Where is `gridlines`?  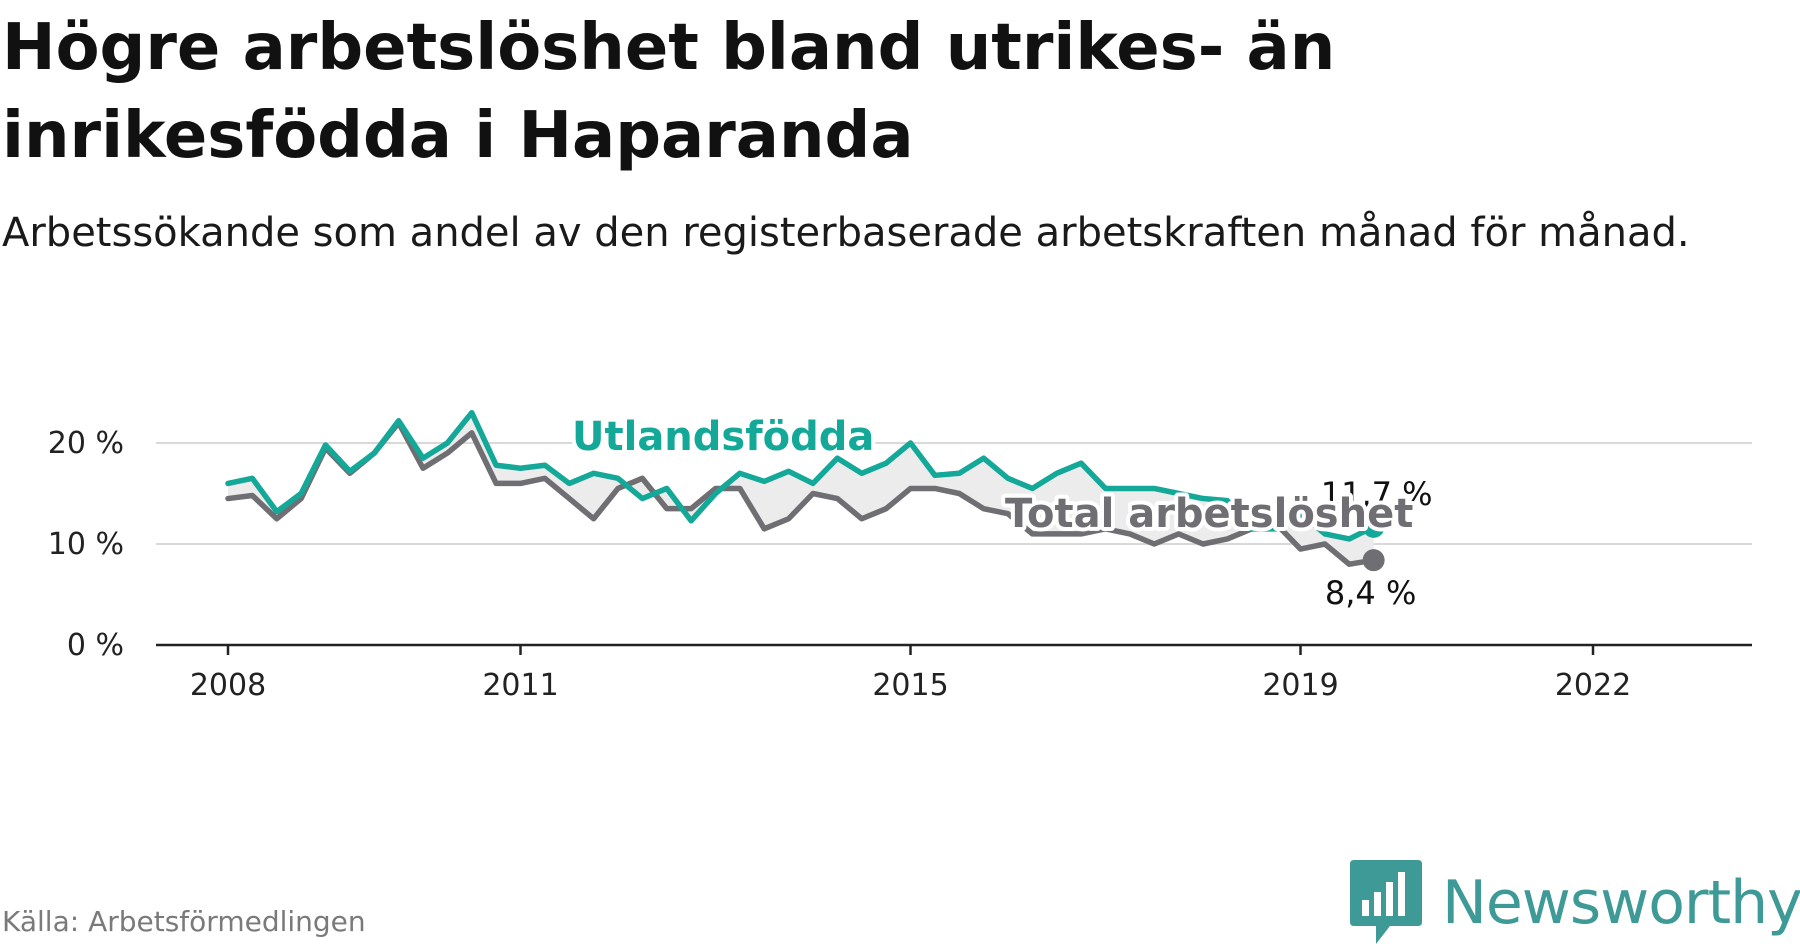
gridlines is located at coordinates (954, 493).